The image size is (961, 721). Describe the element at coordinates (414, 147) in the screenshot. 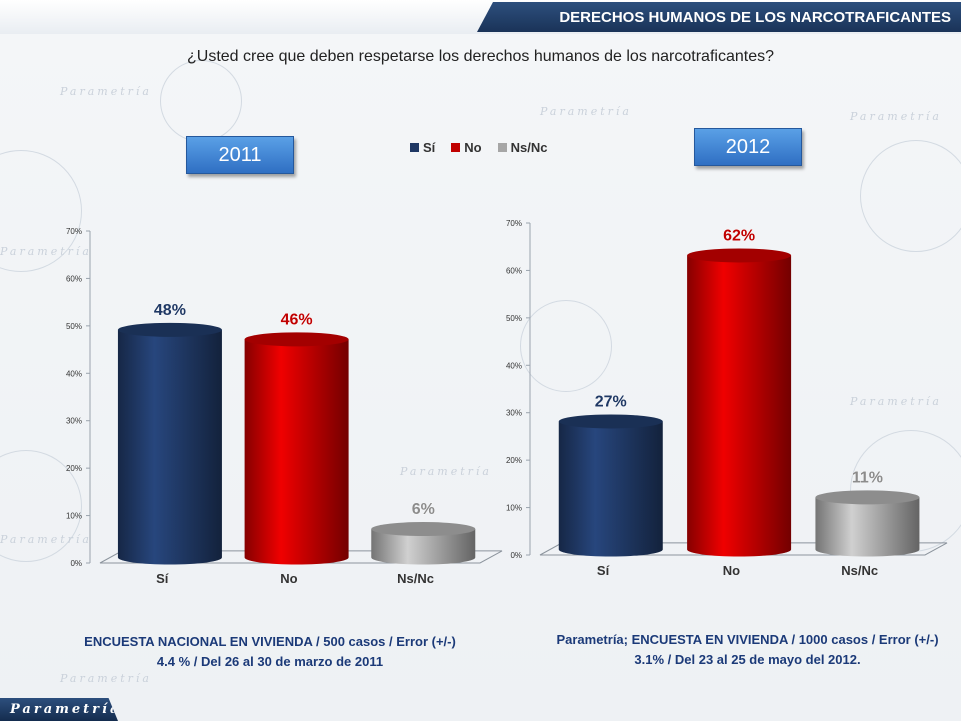

I see `legend-swatch-si` at that location.